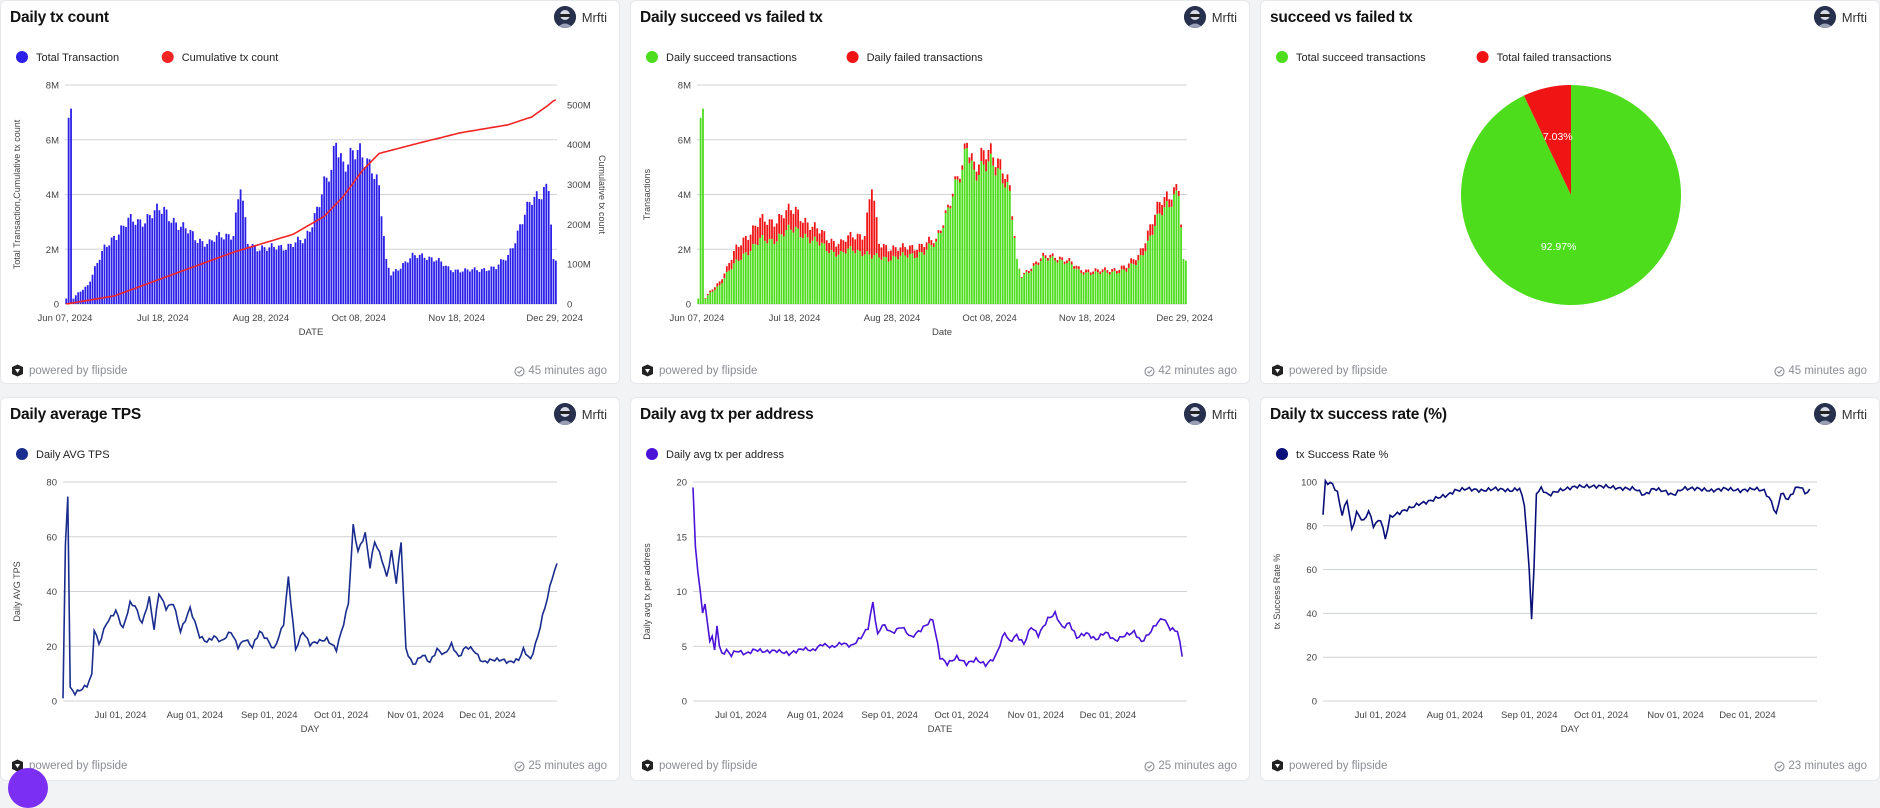 This screenshot has width=1880, height=808. I want to click on legend-label-0: Total succeed transactions, so click(1361, 58).